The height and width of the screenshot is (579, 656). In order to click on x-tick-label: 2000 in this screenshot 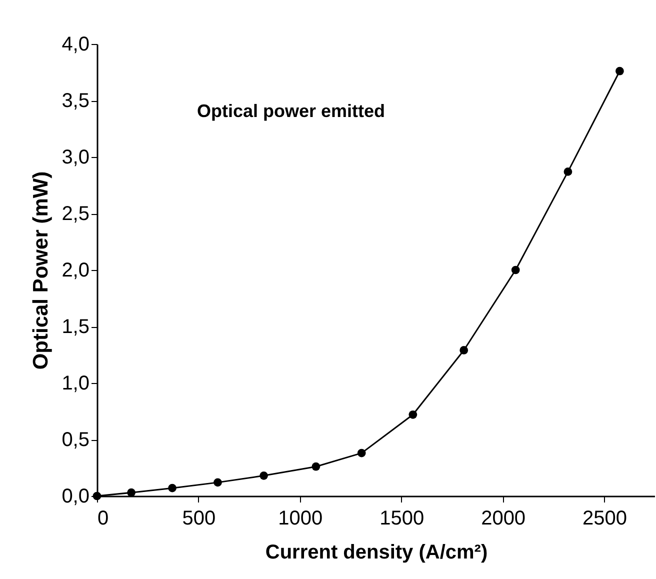, I will do `click(503, 519)`.